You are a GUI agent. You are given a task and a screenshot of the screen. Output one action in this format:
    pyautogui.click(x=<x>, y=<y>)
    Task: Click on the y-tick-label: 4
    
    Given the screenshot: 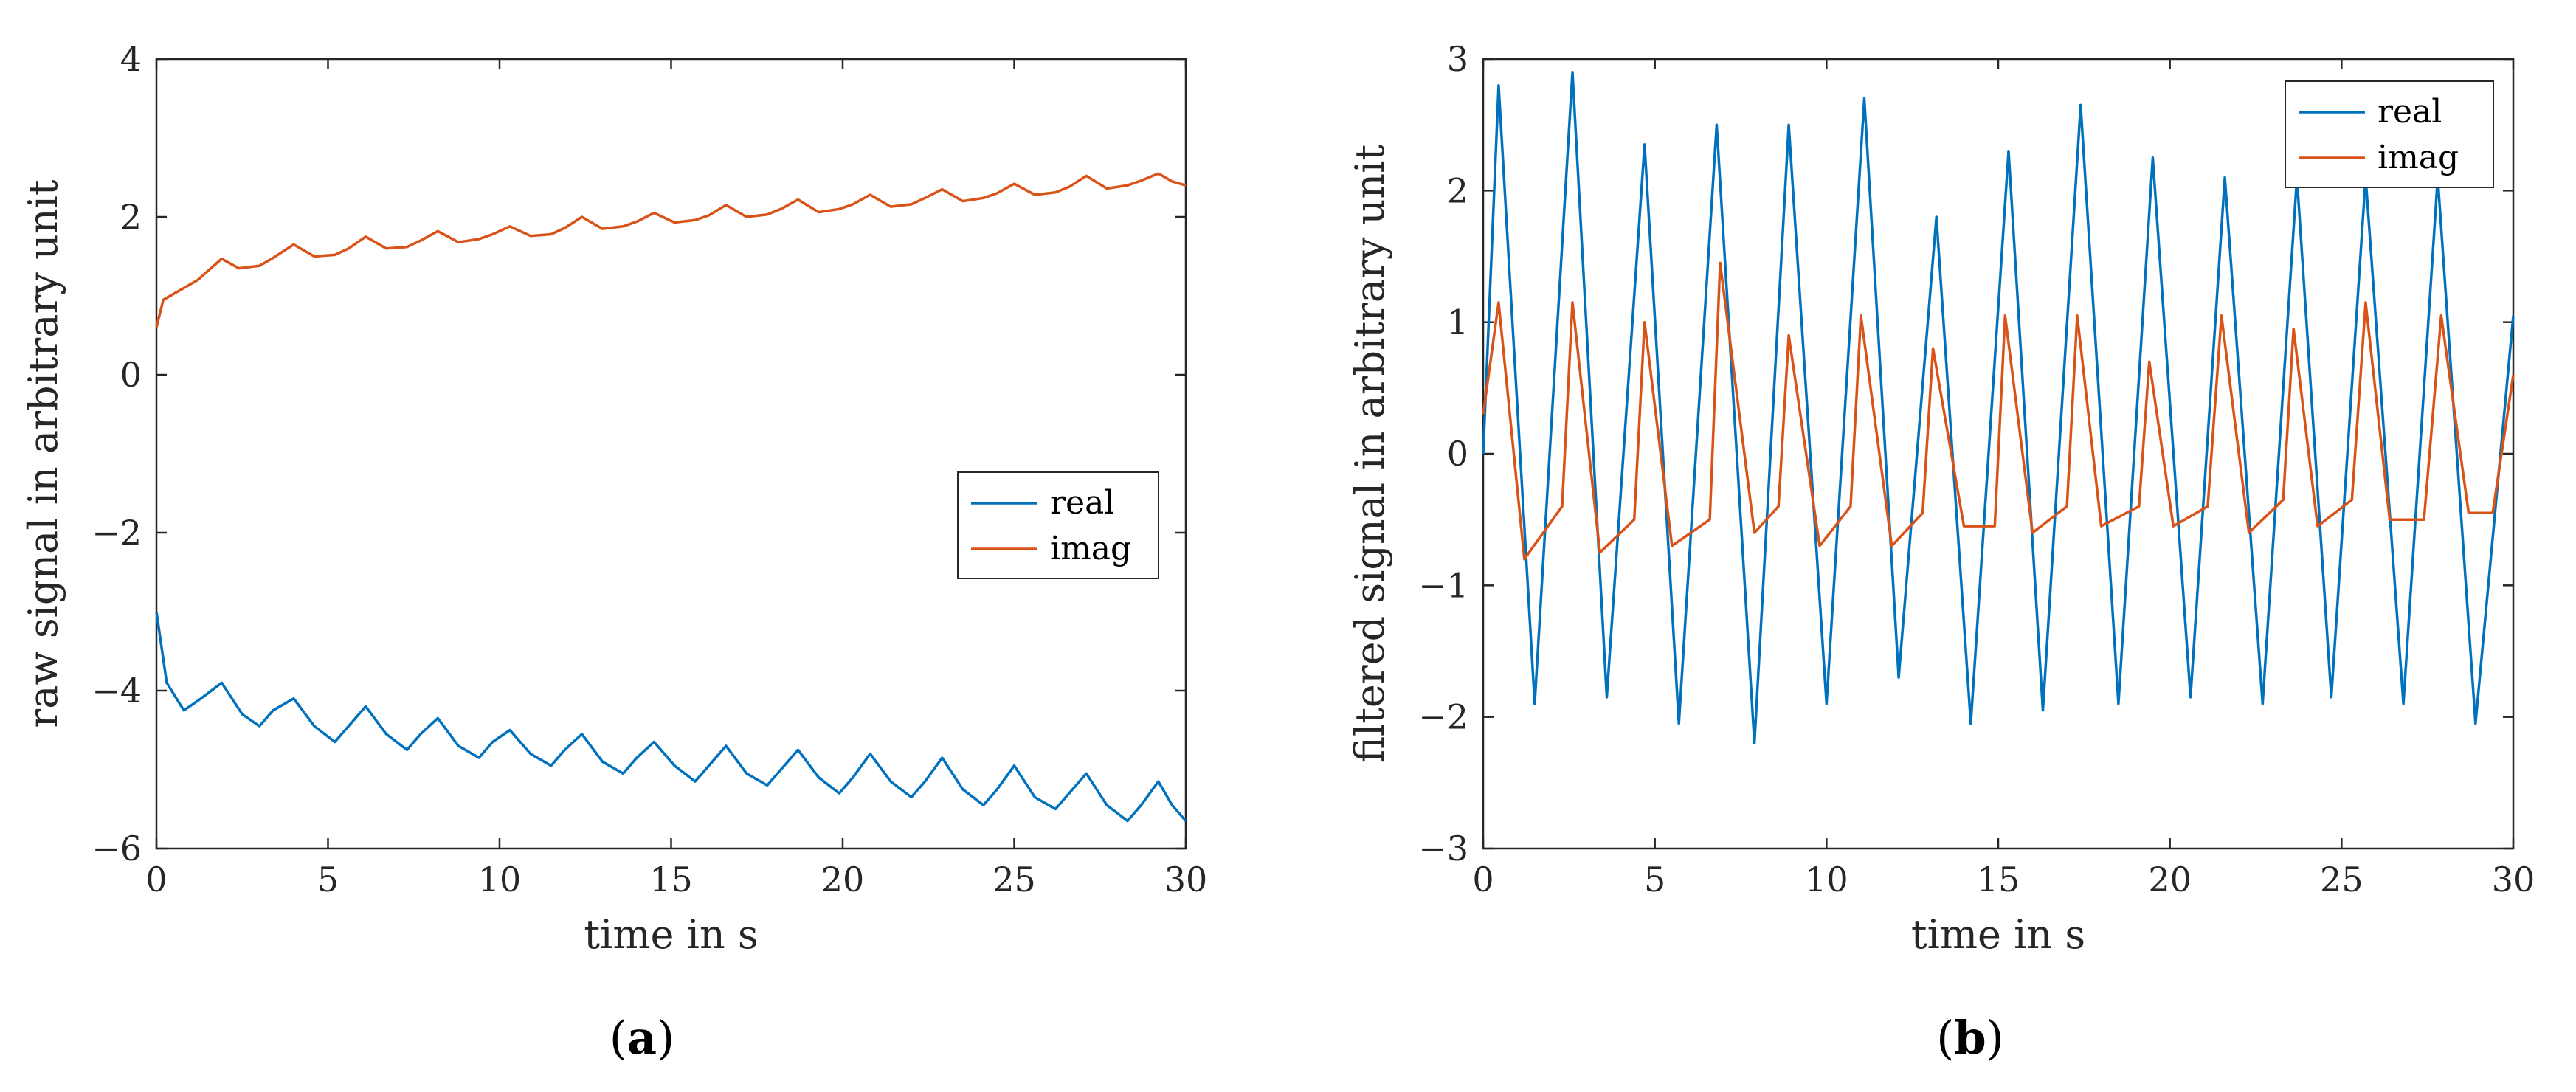 What is the action you would take?
    pyautogui.click(x=131, y=59)
    